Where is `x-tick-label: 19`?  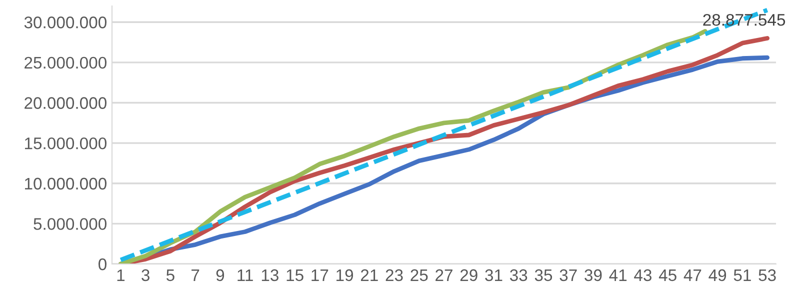 x-tick-label: 19 is located at coordinates (345, 275).